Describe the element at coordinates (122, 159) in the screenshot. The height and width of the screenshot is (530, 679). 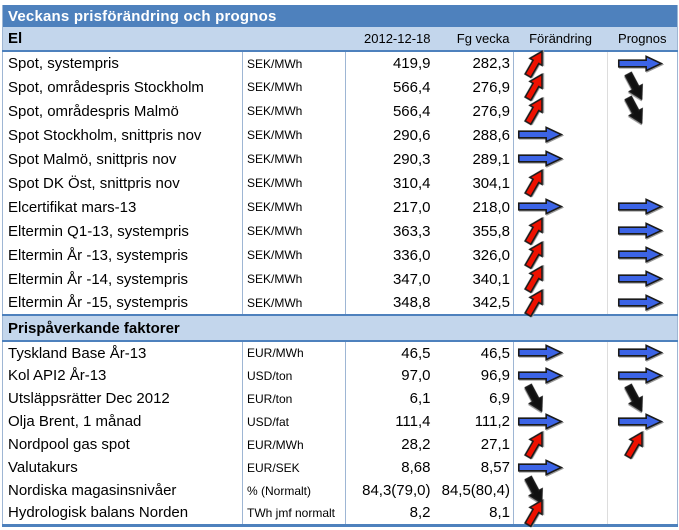
I see `row-label: Spot Malmö, snittpris nov` at that location.